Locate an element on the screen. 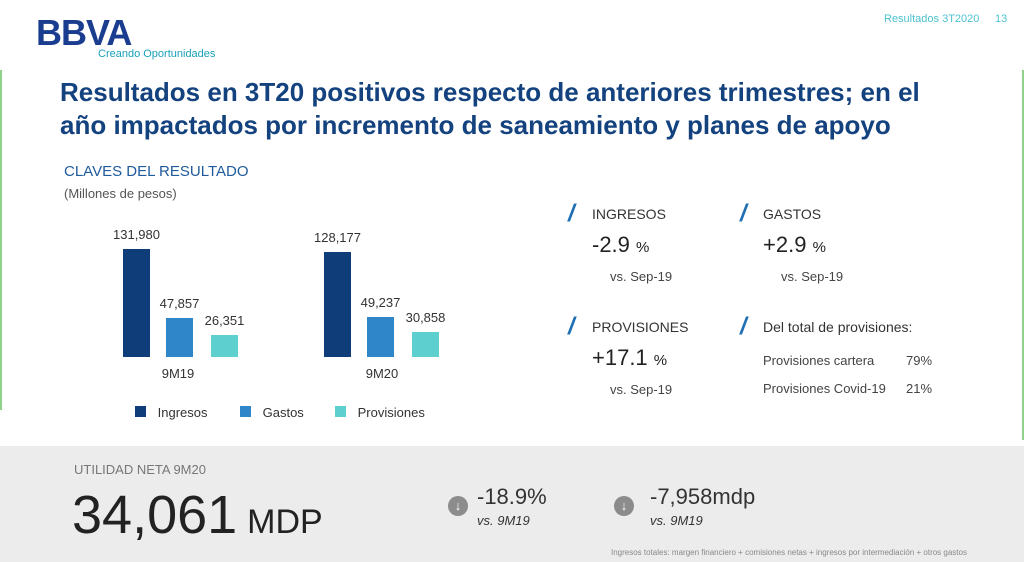  kpi-gastos-unit: % is located at coordinates (819, 247).